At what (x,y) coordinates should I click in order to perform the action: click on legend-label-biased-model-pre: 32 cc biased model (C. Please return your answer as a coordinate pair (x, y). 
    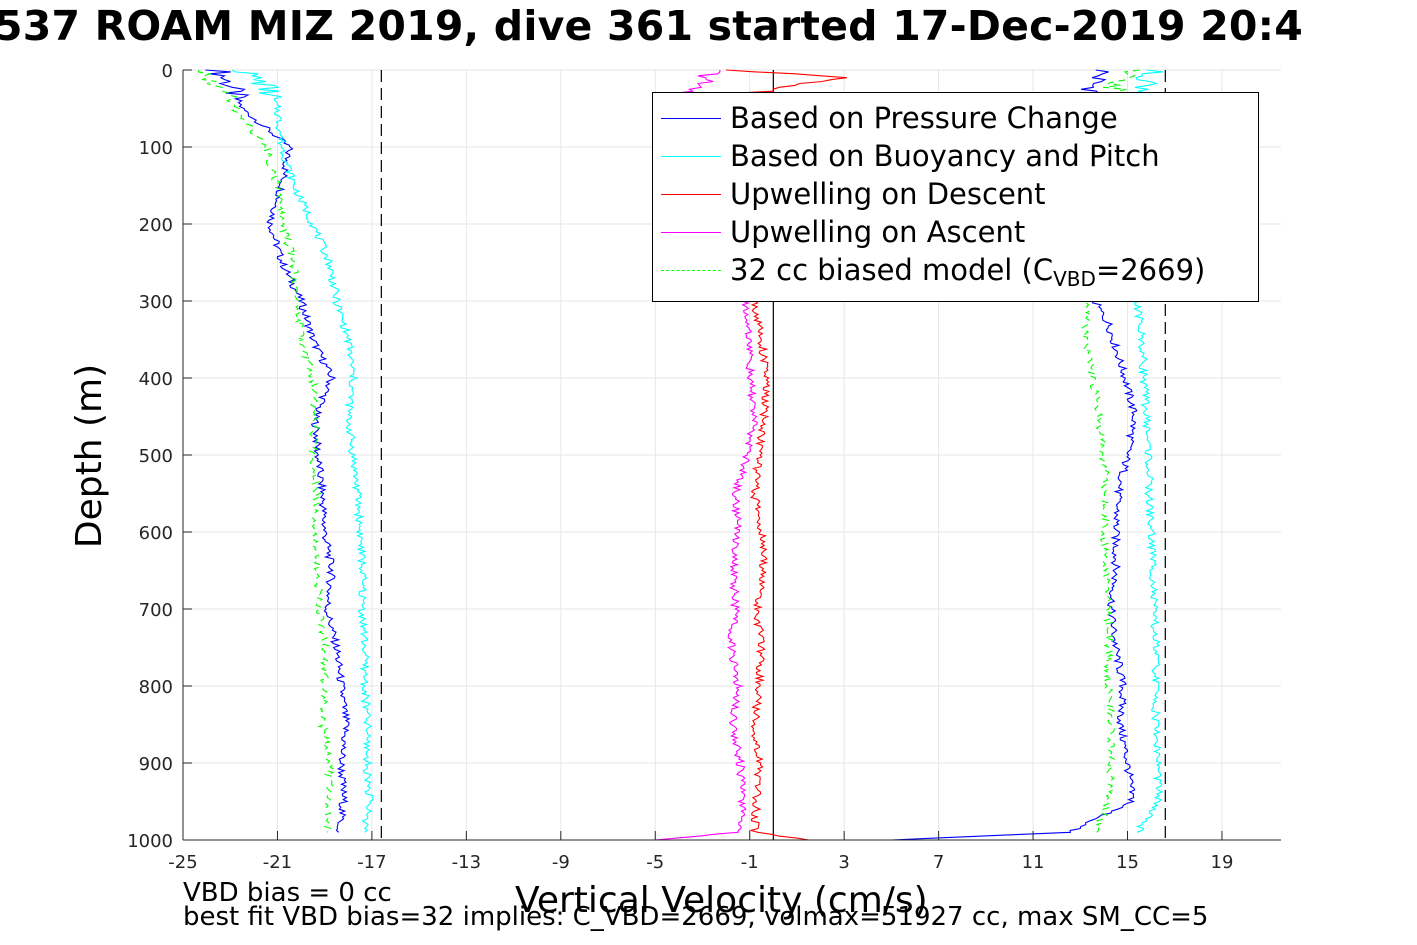
    Looking at the image, I should click on (892, 270).